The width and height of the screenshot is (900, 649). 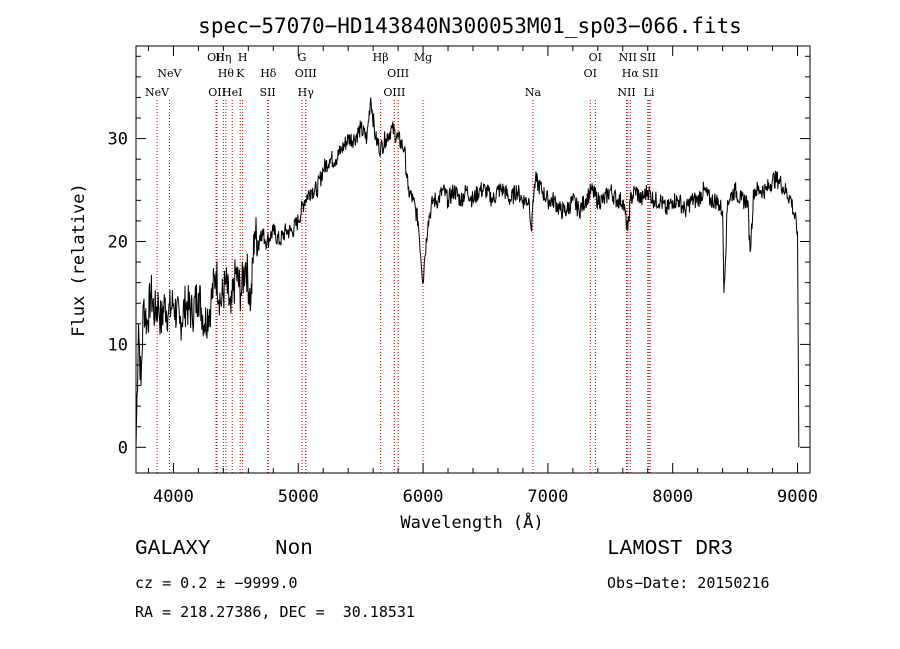 What do you see at coordinates (626, 92) in the screenshot?
I see `line-label-23: NII` at bounding box center [626, 92].